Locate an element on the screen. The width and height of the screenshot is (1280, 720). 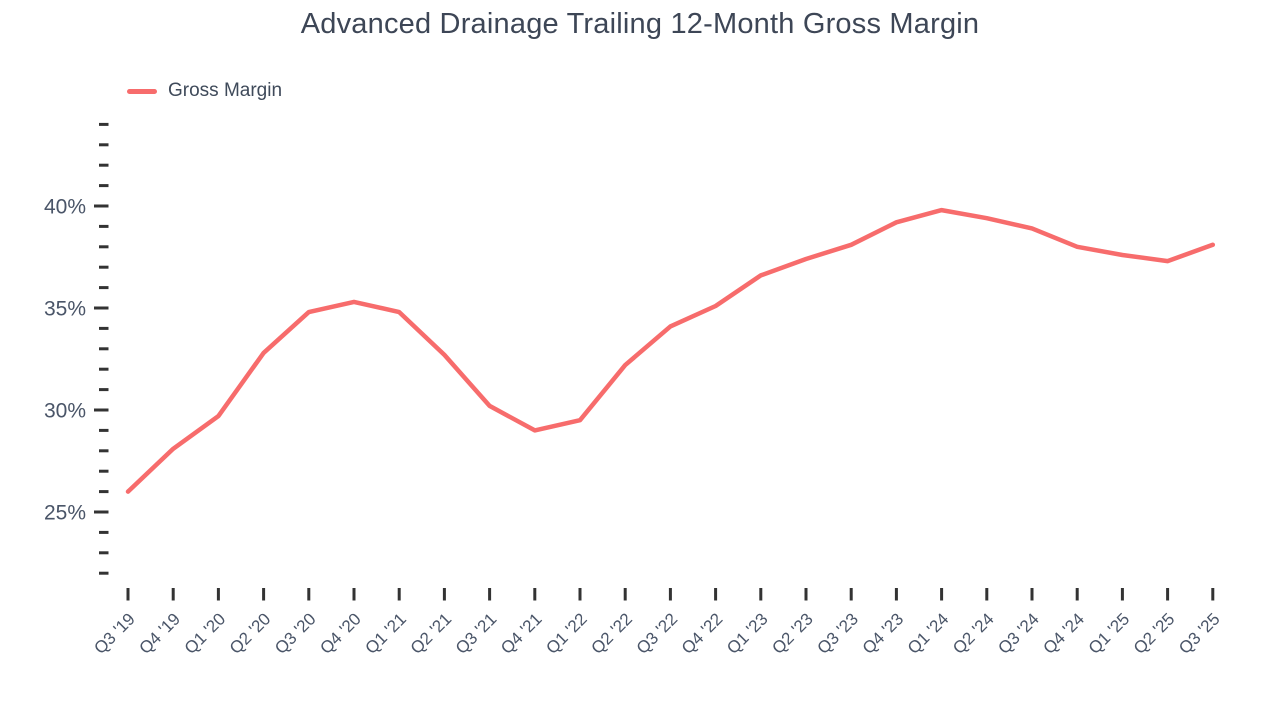
x-axis-label: Q3 '23 is located at coordinates (838, 633).